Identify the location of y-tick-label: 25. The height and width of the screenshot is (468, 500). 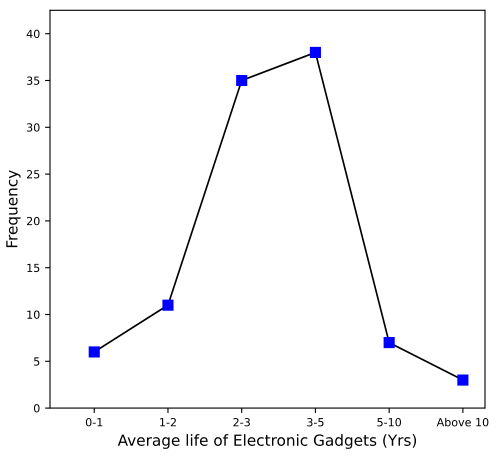
(33, 174).